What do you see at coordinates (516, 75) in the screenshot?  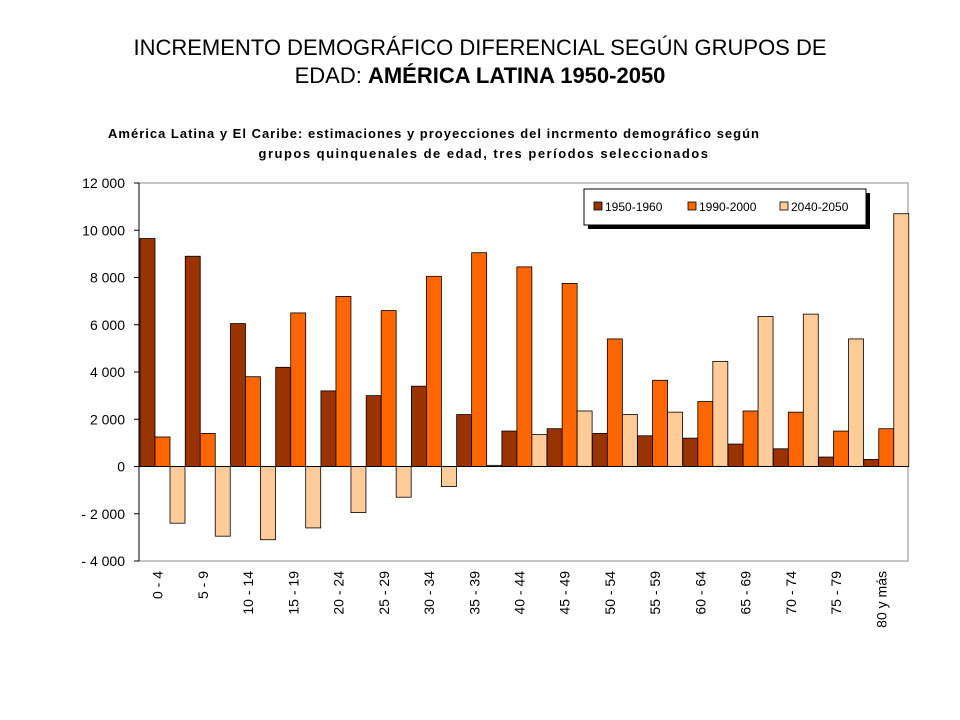 I see `slide-title-region: AMÉRICA LATINA 1950-2050` at bounding box center [516, 75].